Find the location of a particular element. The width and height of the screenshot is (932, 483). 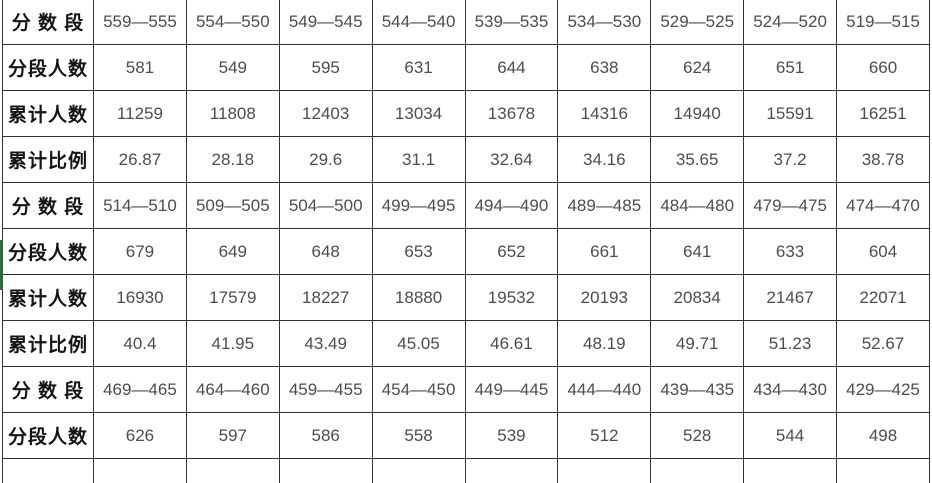

table-cell: 11259 is located at coordinates (140, 113).